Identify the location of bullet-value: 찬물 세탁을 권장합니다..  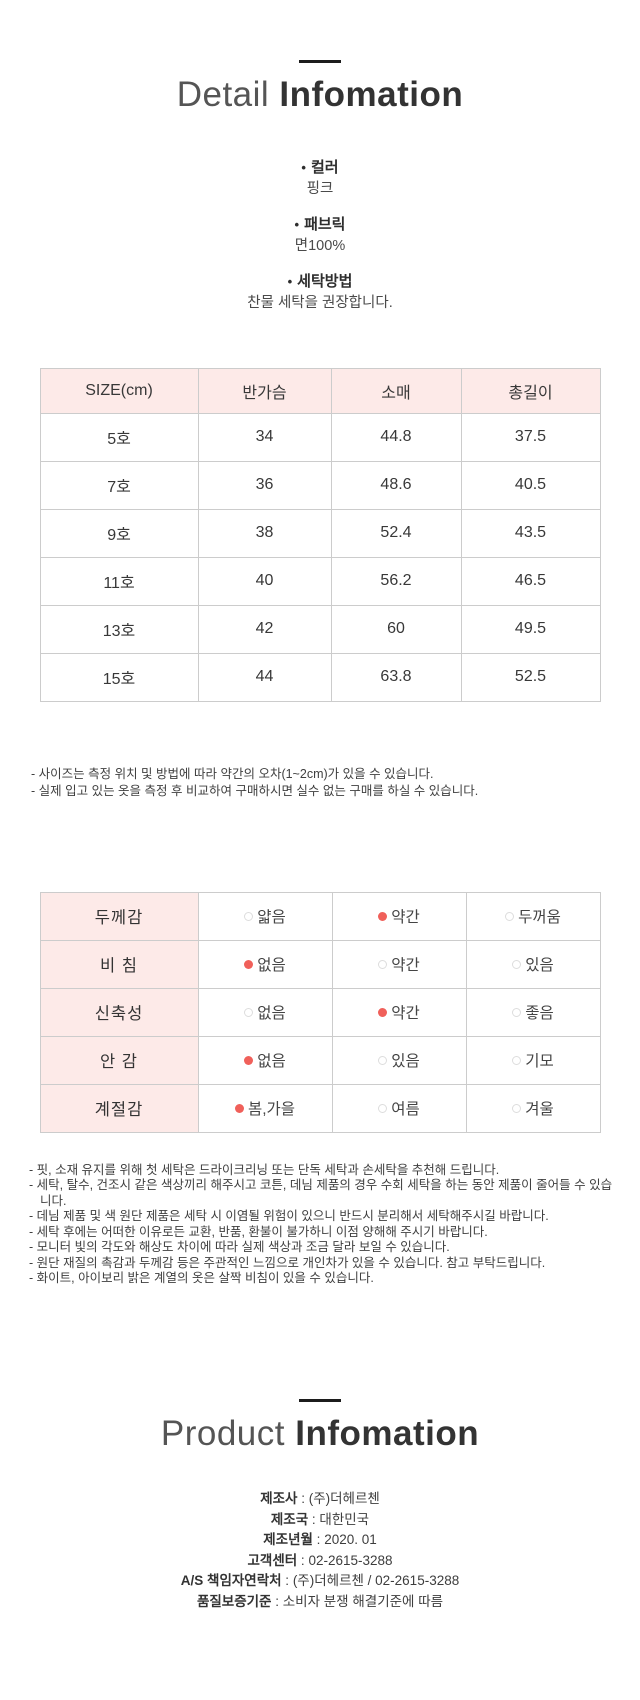
(320, 302).